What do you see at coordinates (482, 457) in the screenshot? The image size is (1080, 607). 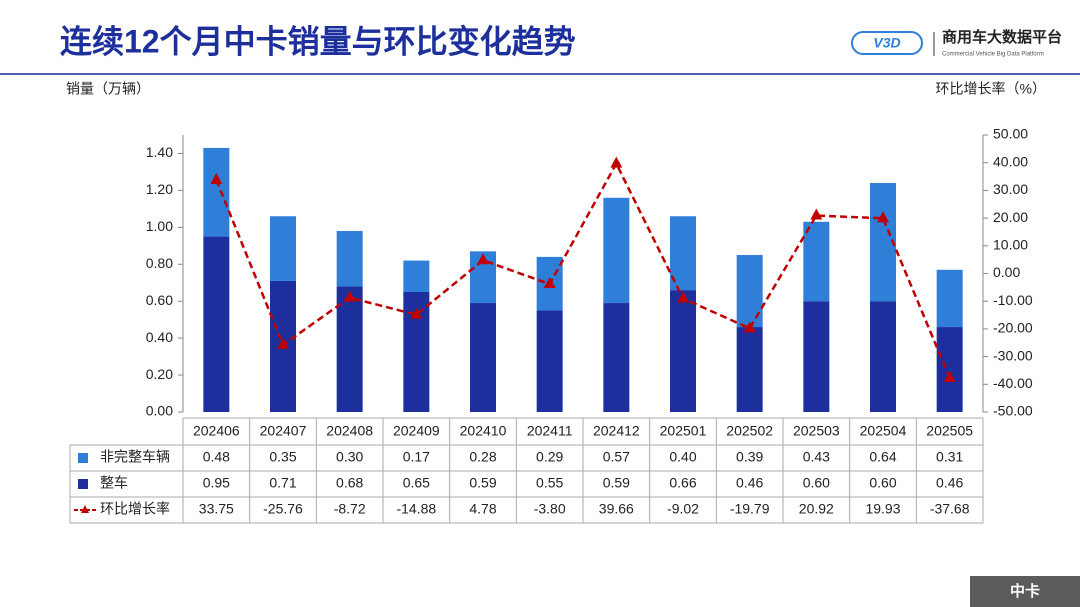 I see `table-cell: 0.28` at bounding box center [482, 457].